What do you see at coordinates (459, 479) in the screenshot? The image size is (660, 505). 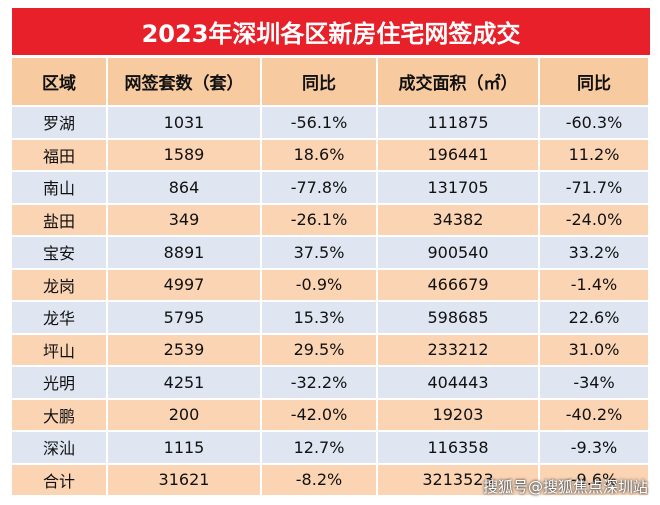 I see `cell: 3213523` at bounding box center [459, 479].